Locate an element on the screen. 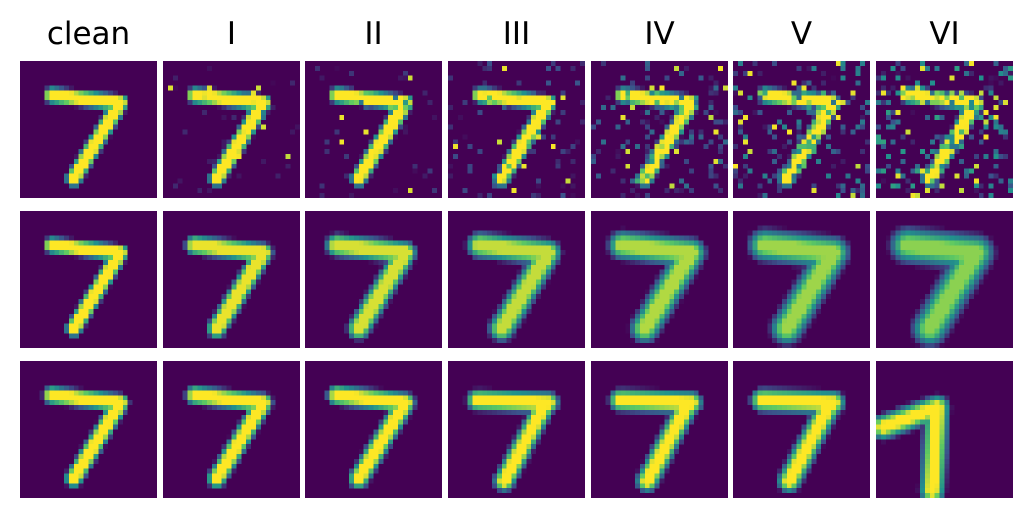 Image resolution: width=1019 pixels, height=508 pixels. column-title: III is located at coordinates (516, 34).